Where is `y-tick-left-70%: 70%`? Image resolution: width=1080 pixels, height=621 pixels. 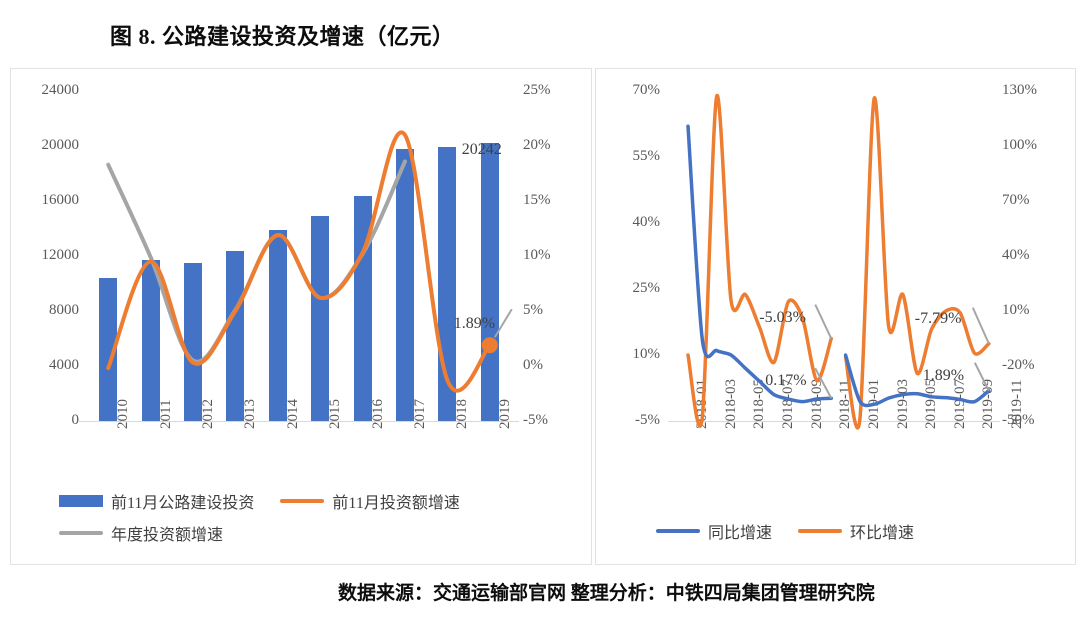
y-tick-left-70%: 70% is located at coordinates (646, 90).